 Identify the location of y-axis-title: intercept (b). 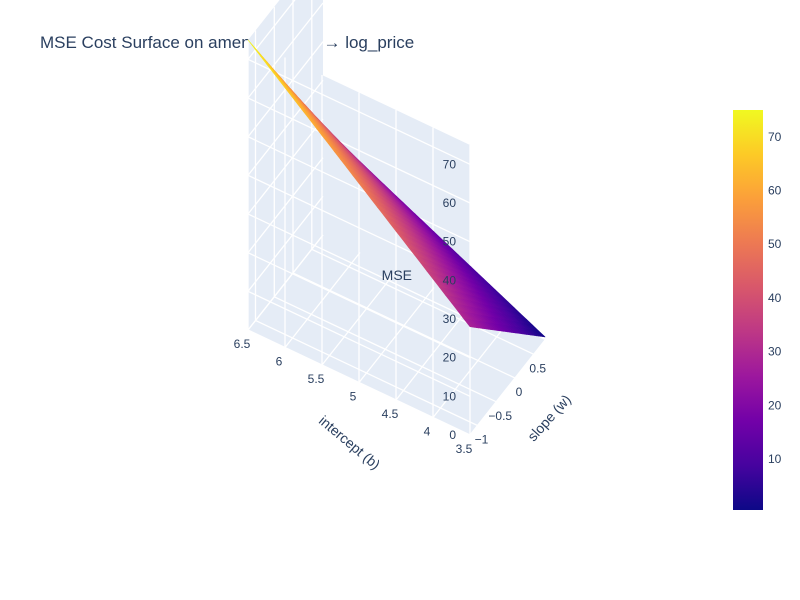
(350, 442).